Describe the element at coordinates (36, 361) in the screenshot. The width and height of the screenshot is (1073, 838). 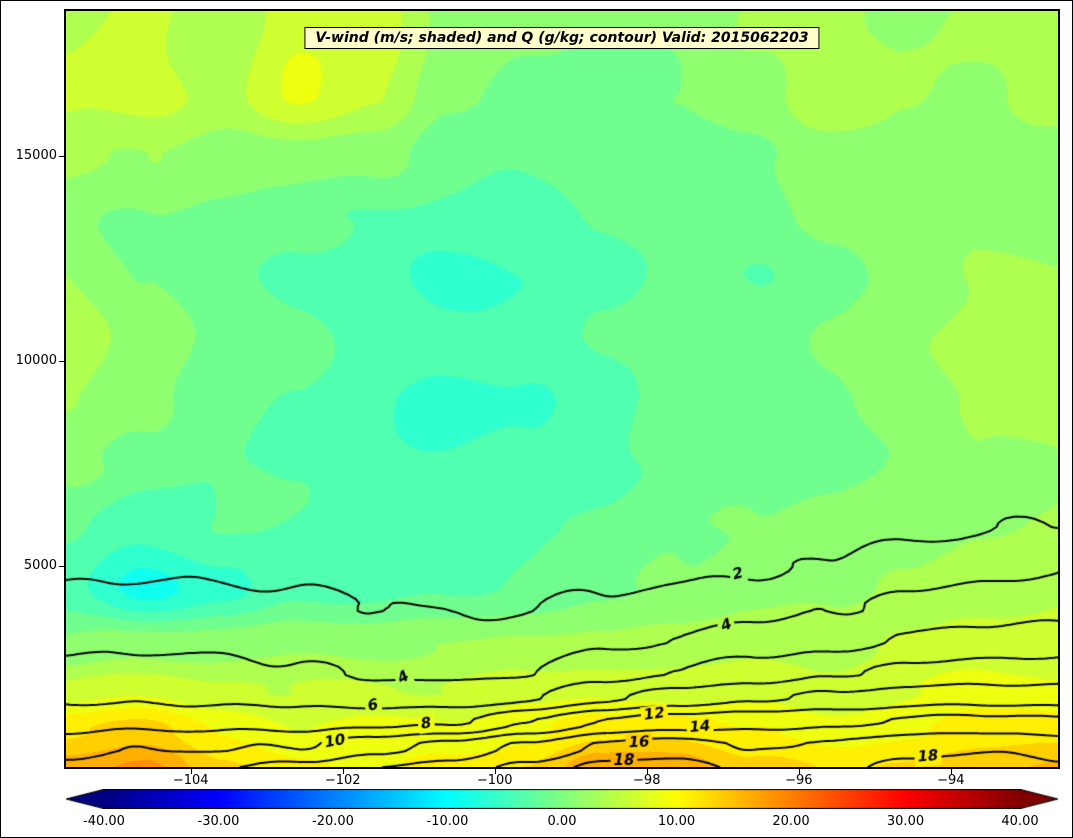
I see `y-tick-label: 10000` at that location.